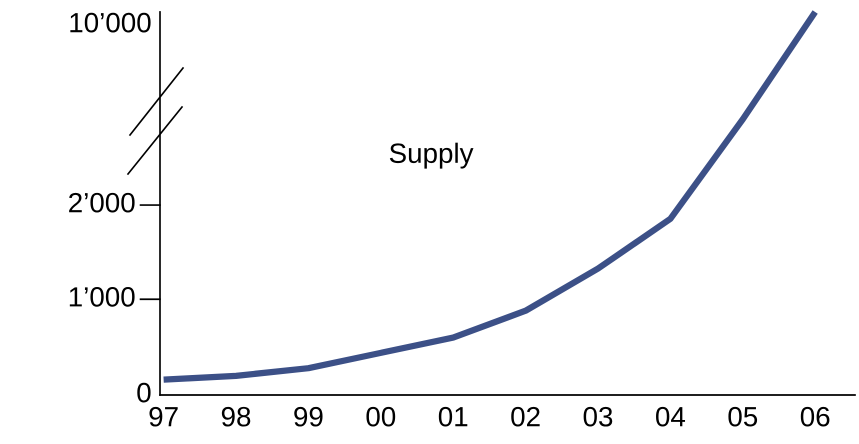 The image size is (859, 444). Describe the element at coordinates (671, 416) in the screenshot. I see `x-tick-label: 04` at that location.